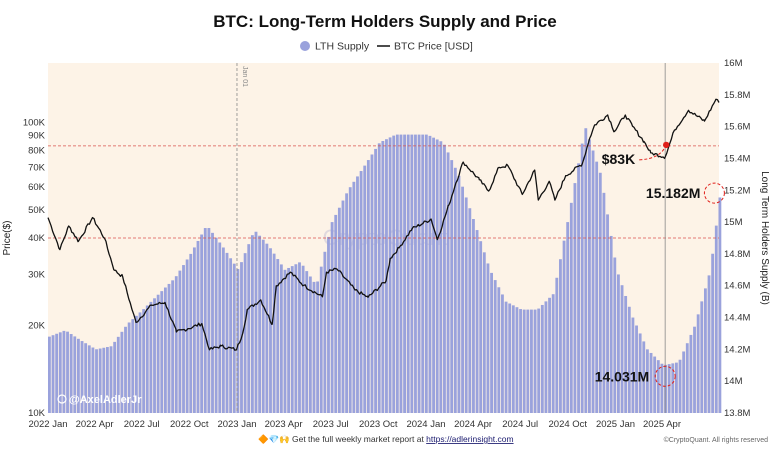 The width and height of the screenshot is (770, 455). What do you see at coordinates (737, 349) in the screenshot?
I see `right-tick-label: 14.2M` at bounding box center [737, 349].